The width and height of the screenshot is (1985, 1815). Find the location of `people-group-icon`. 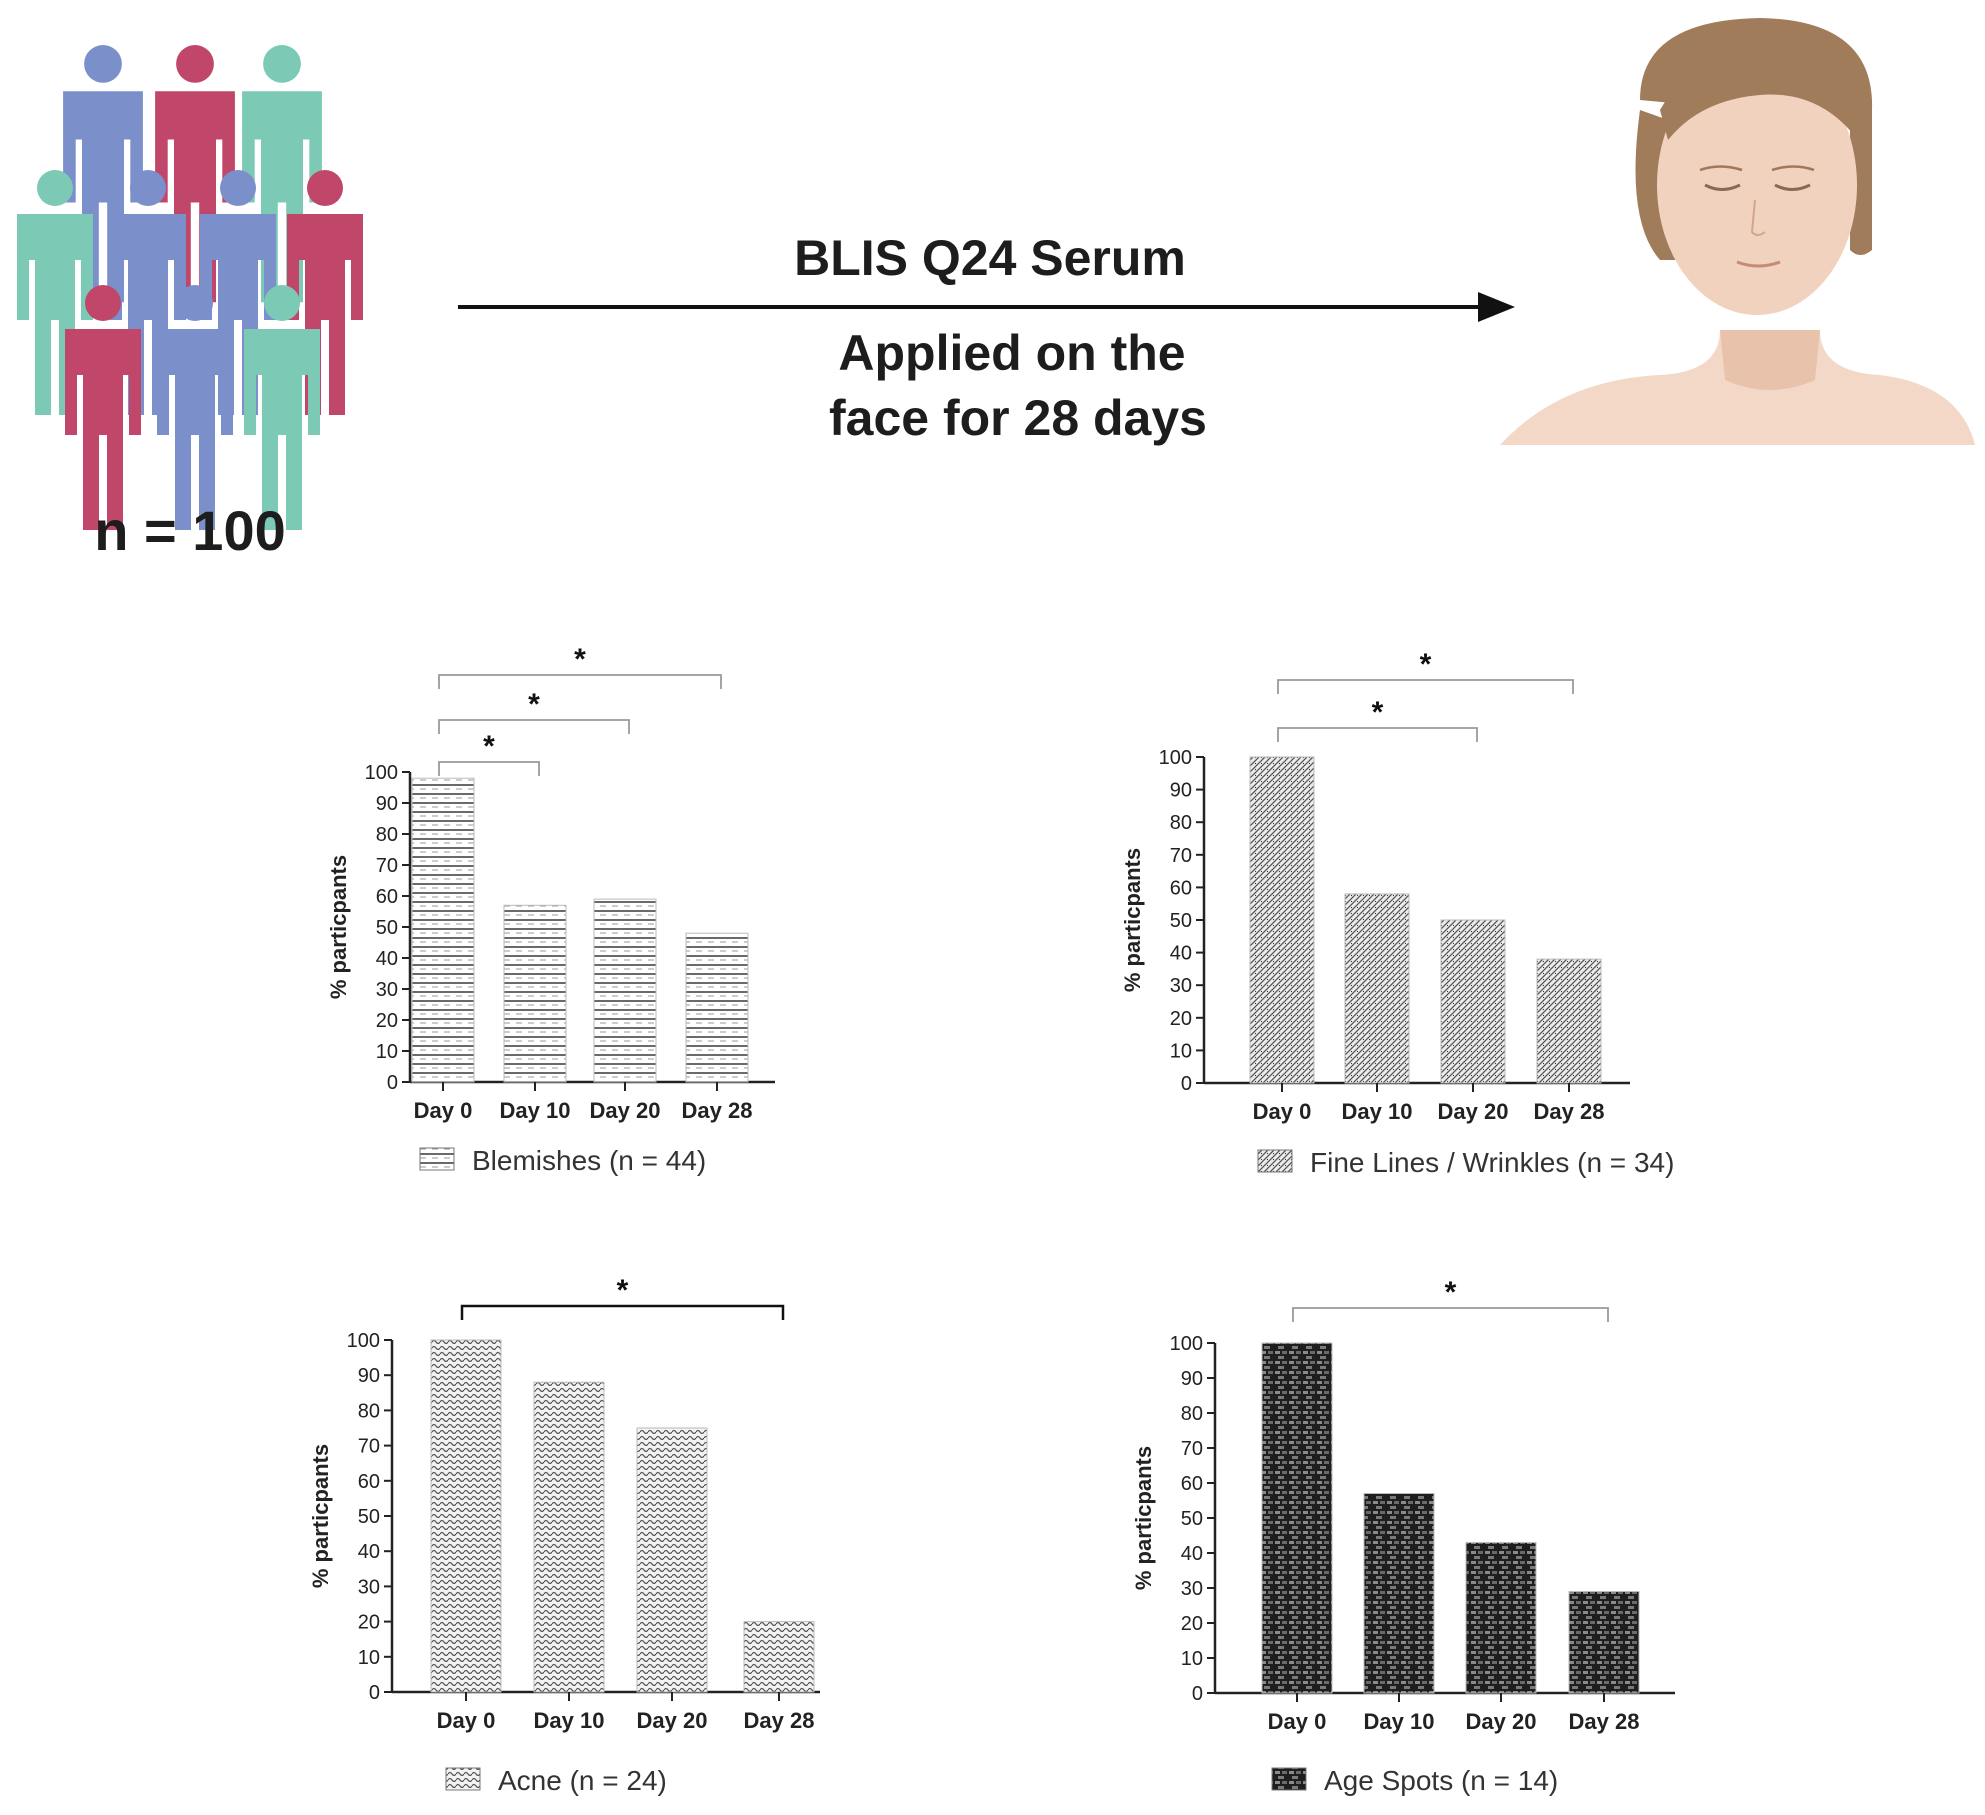

people-group-icon is located at coordinates (190, 287).